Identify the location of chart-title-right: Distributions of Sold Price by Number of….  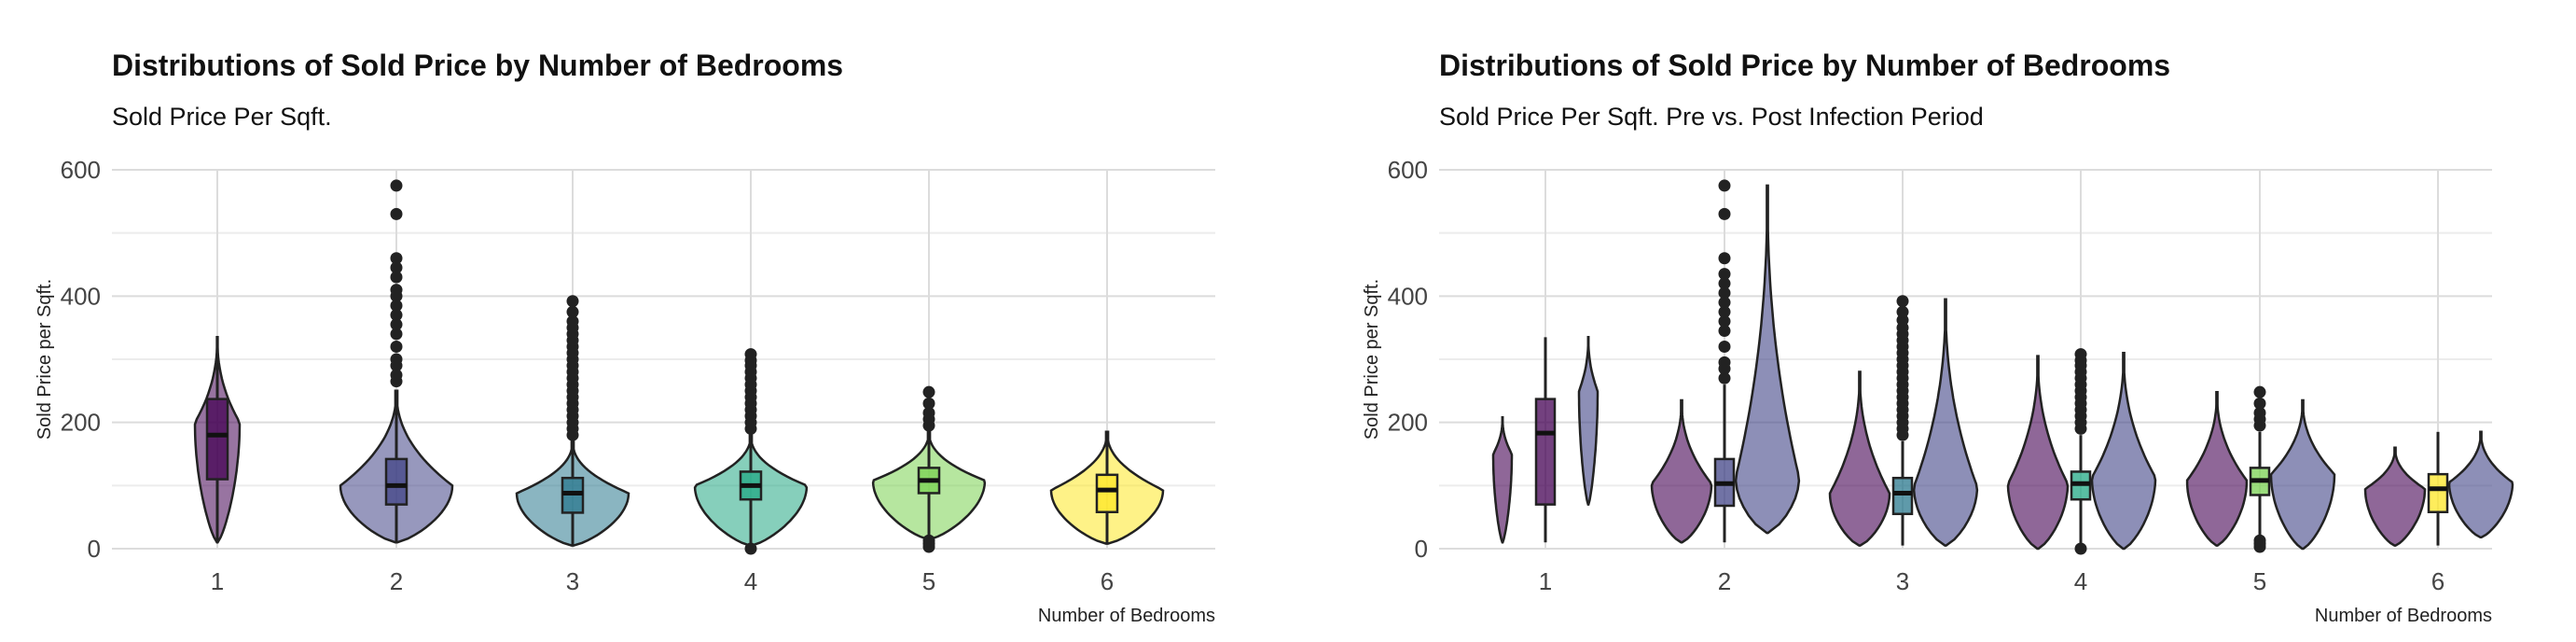
(1805, 65).